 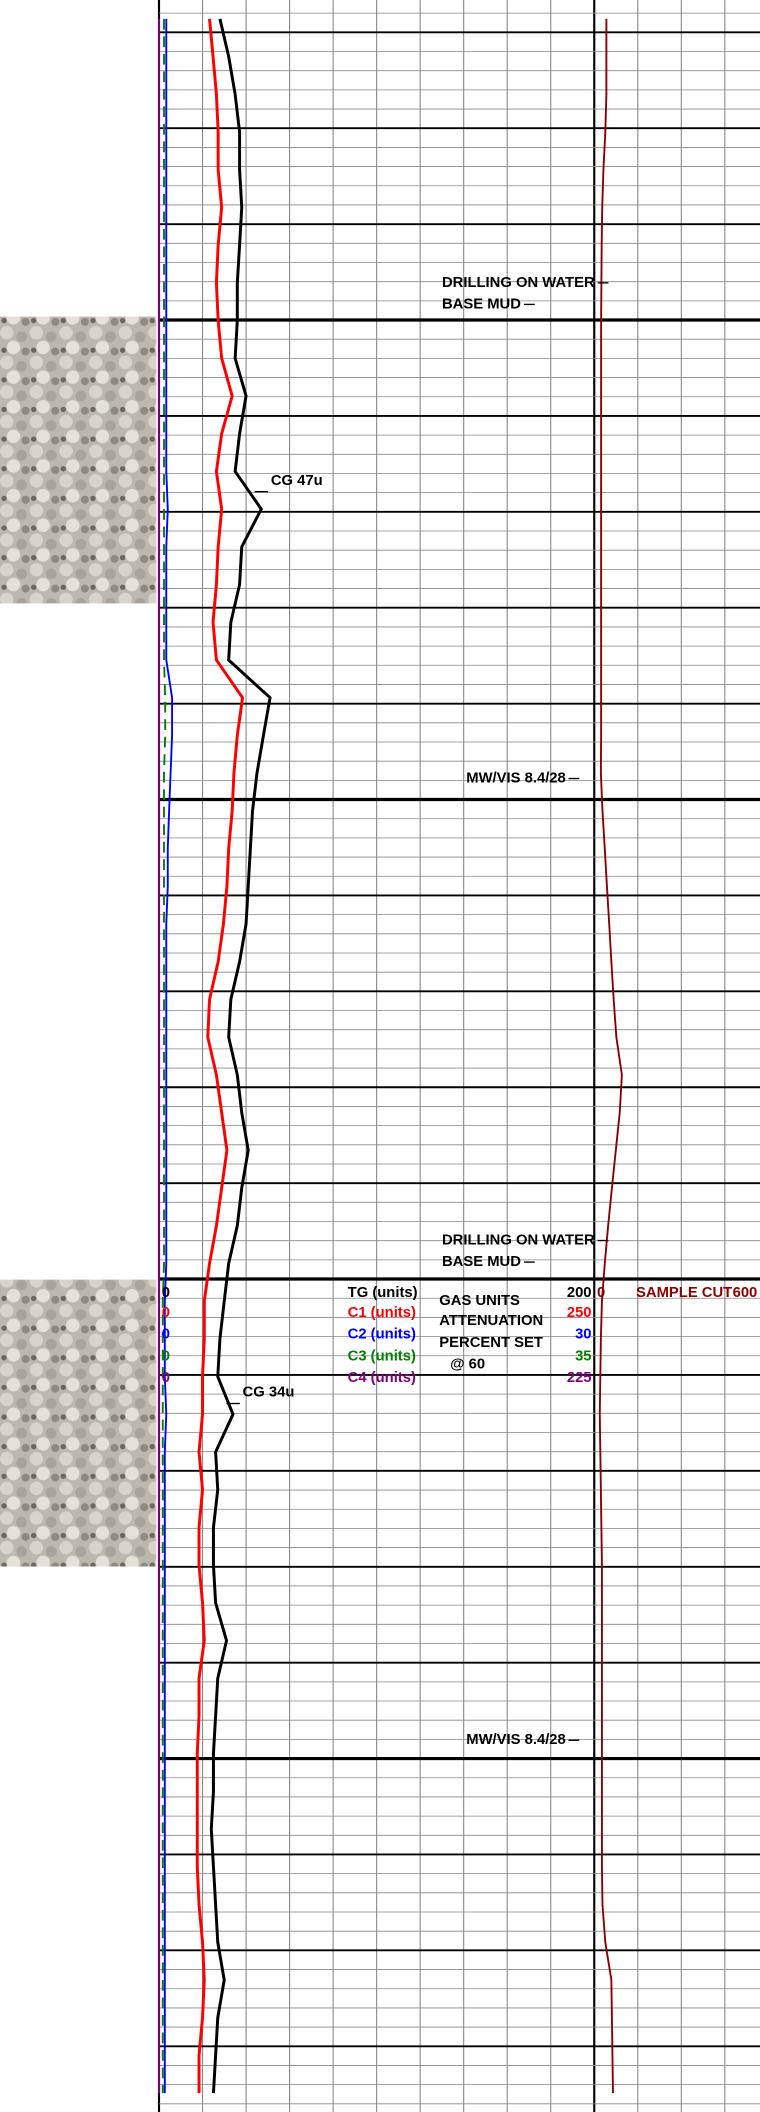 I want to click on annotation: CG 34u, so click(x=269, y=1393).